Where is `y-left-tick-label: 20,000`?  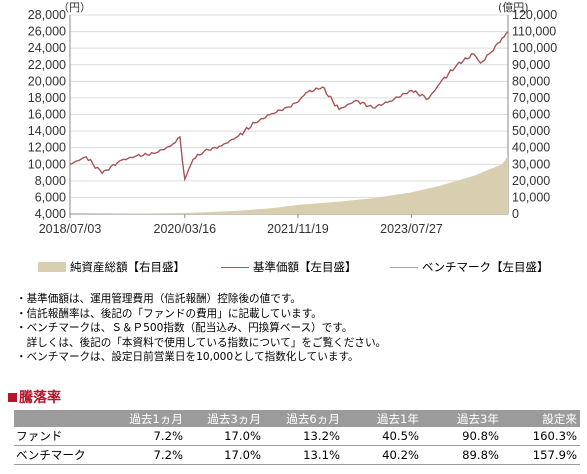
y-left-tick-label: 20,000 is located at coordinates (47, 81).